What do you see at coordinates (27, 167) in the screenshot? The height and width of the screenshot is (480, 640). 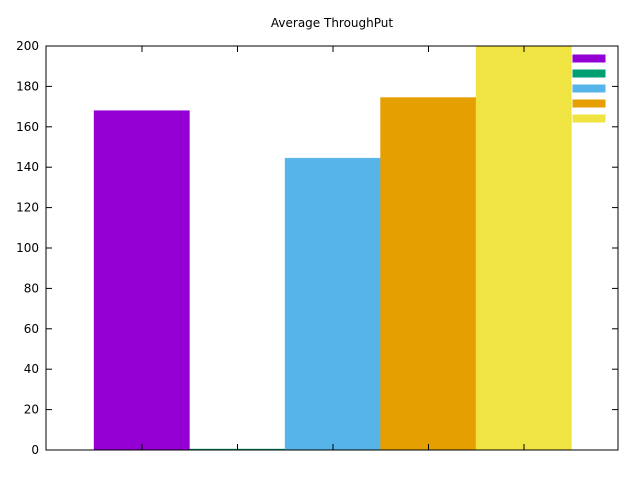 I see `y-tick-label: 140` at bounding box center [27, 167].